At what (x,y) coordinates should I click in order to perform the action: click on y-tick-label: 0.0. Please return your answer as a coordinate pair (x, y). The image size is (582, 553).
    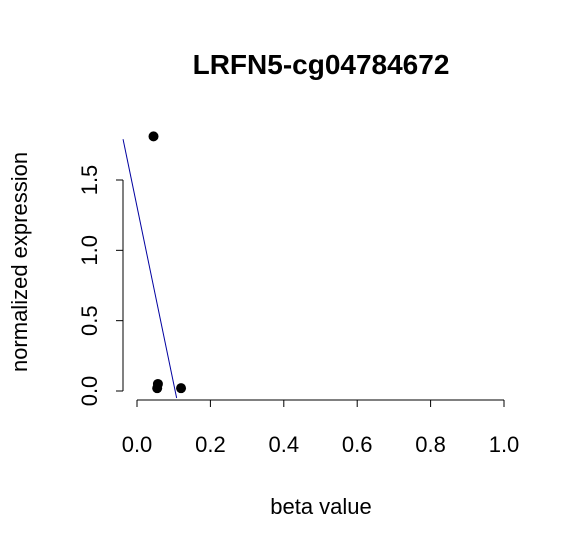
    Looking at the image, I should click on (89, 391).